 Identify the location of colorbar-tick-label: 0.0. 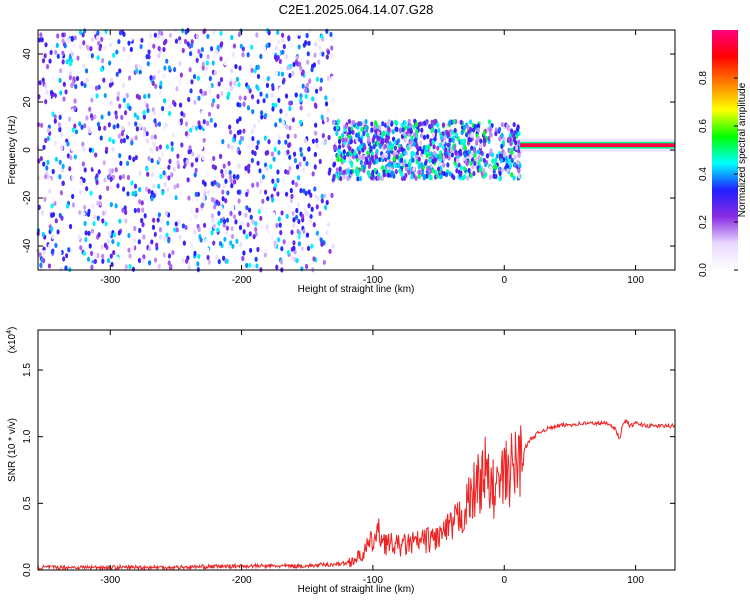
(703, 270).